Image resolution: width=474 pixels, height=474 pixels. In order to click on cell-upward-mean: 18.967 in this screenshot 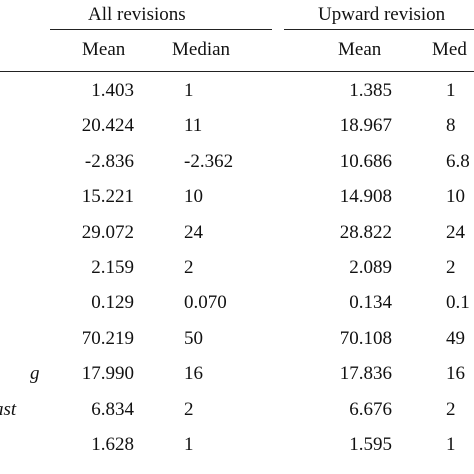, I will do `click(365, 126)`.